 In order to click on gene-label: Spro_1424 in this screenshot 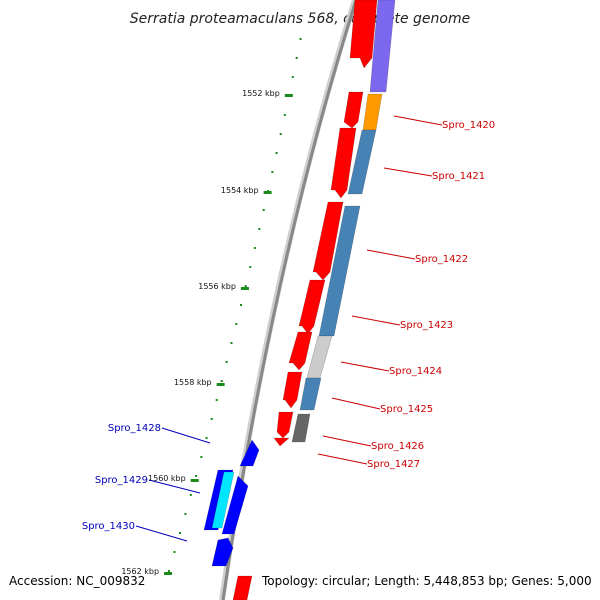, I will do `click(415, 371)`.